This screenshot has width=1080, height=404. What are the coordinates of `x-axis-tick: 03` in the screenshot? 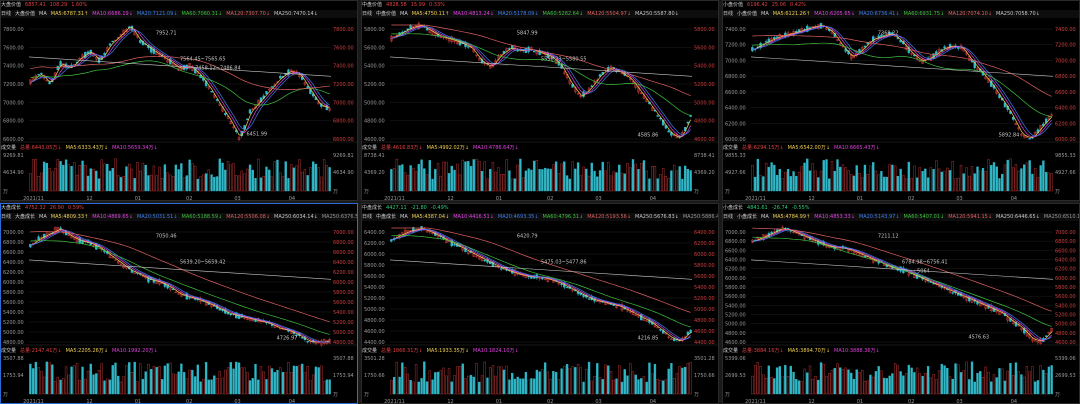 It's located at (959, 401).